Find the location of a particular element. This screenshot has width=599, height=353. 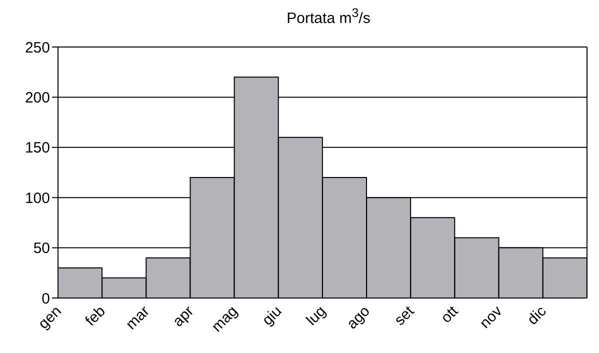

y-tick-label: 100 is located at coordinates (37, 198).